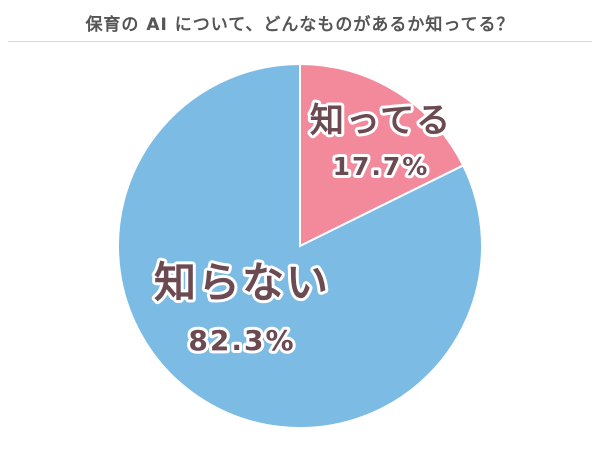  What do you see at coordinates (241, 307) in the screenshot?
I see `slice-label-unknown: 知らない 82.3%` at bounding box center [241, 307].